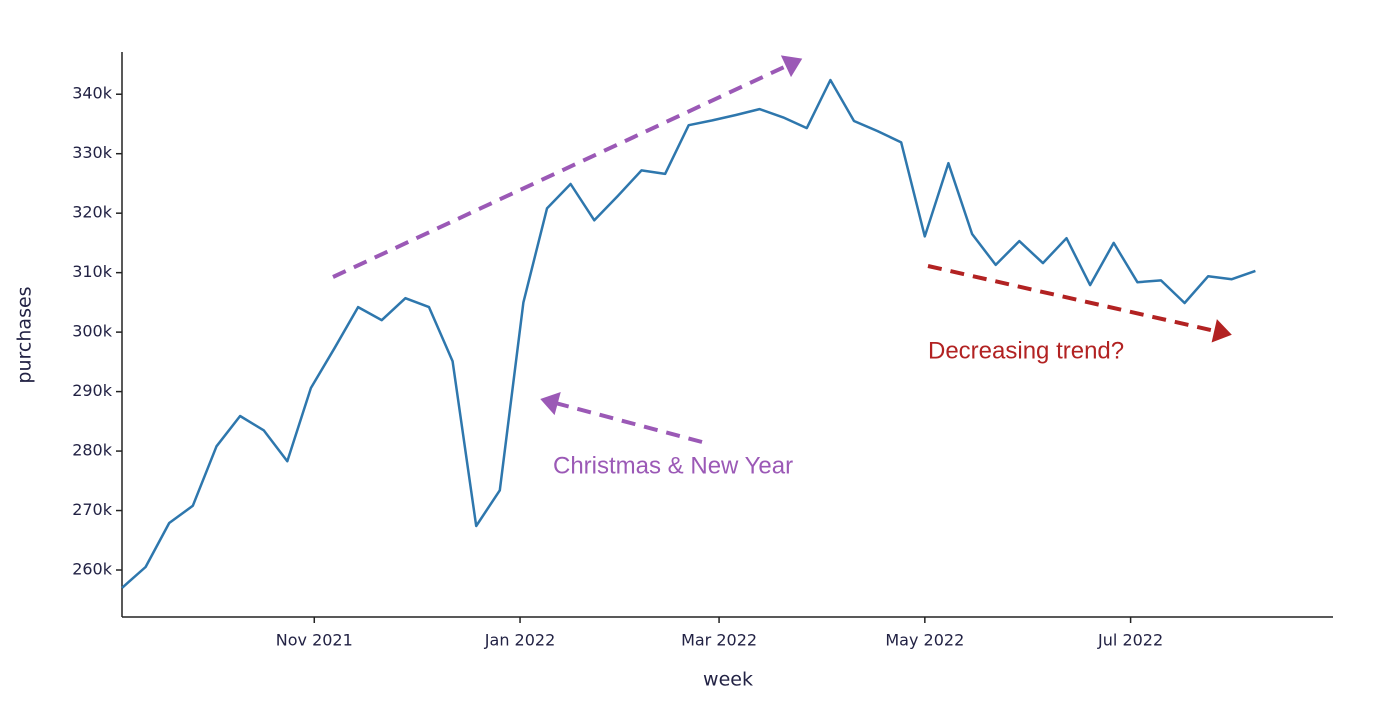 This screenshot has height=715, width=1400. I want to click on y-tick-label: 310k, so click(92, 271).